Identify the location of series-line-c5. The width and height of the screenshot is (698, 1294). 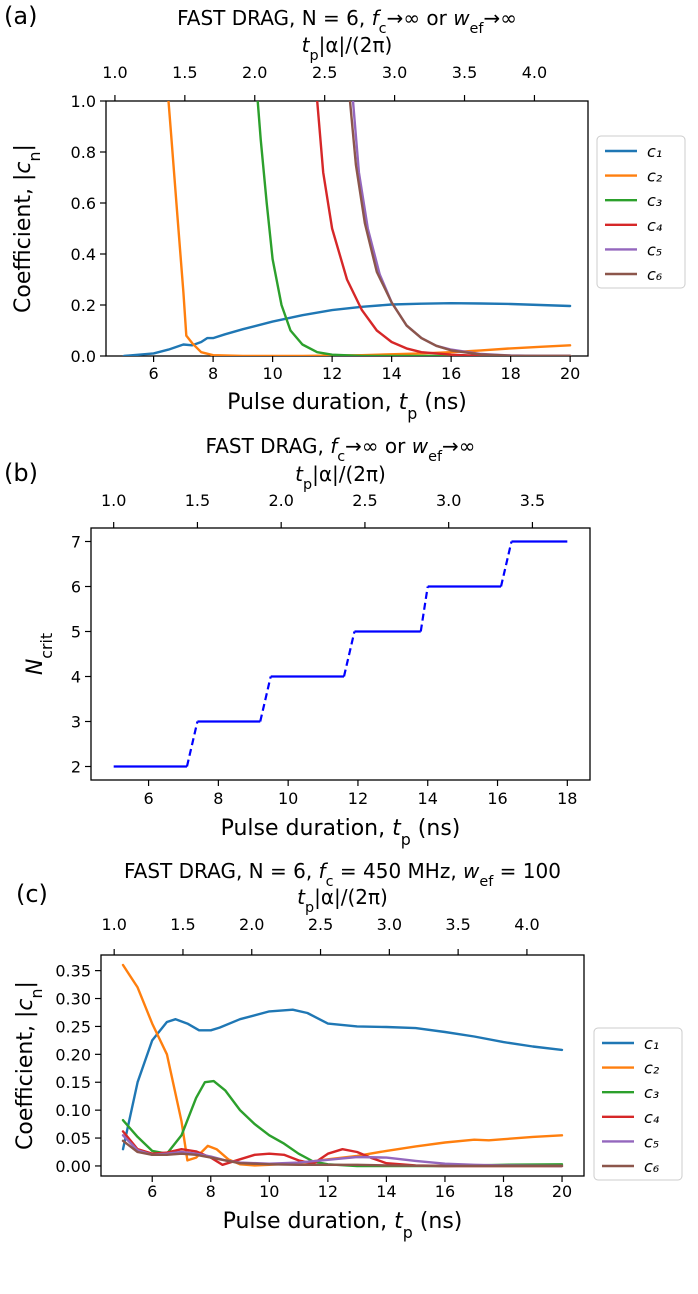
(461, 228).